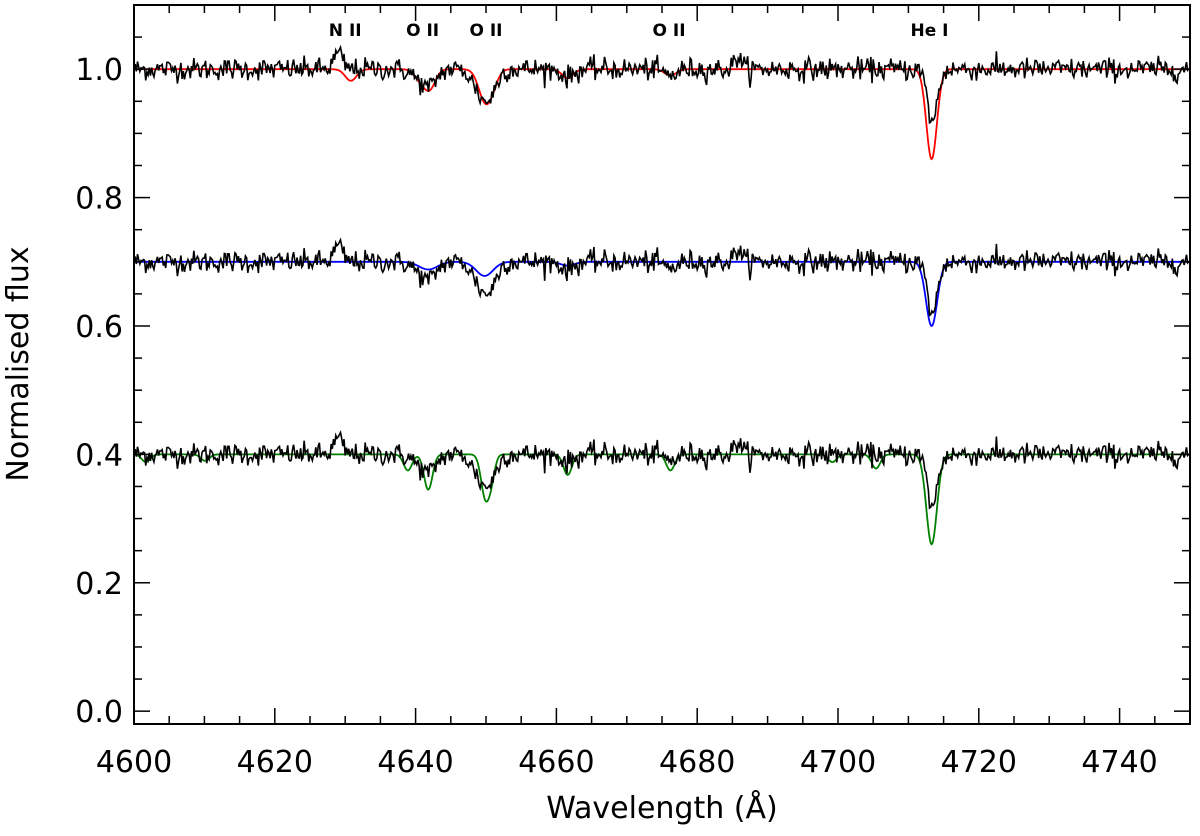 This screenshot has height=836, width=1200. I want to click on y-tick-label: 0.8, so click(99, 199).